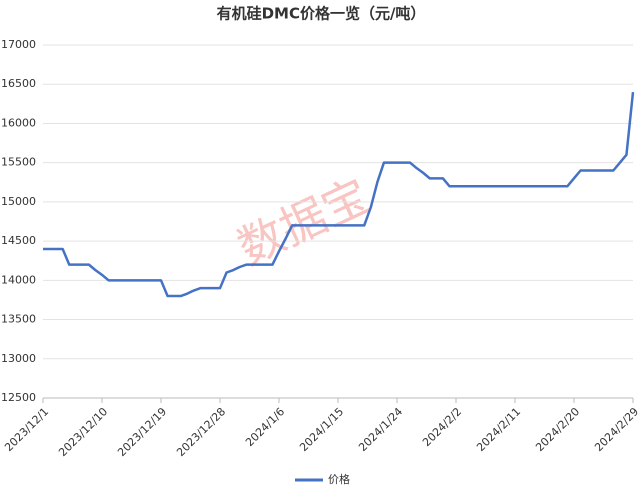 This screenshot has height=488, width=643. Describe the element at coordinates (265, 427) in the screenshot. I see `x-tick-label: 2024/1/6` at that location.